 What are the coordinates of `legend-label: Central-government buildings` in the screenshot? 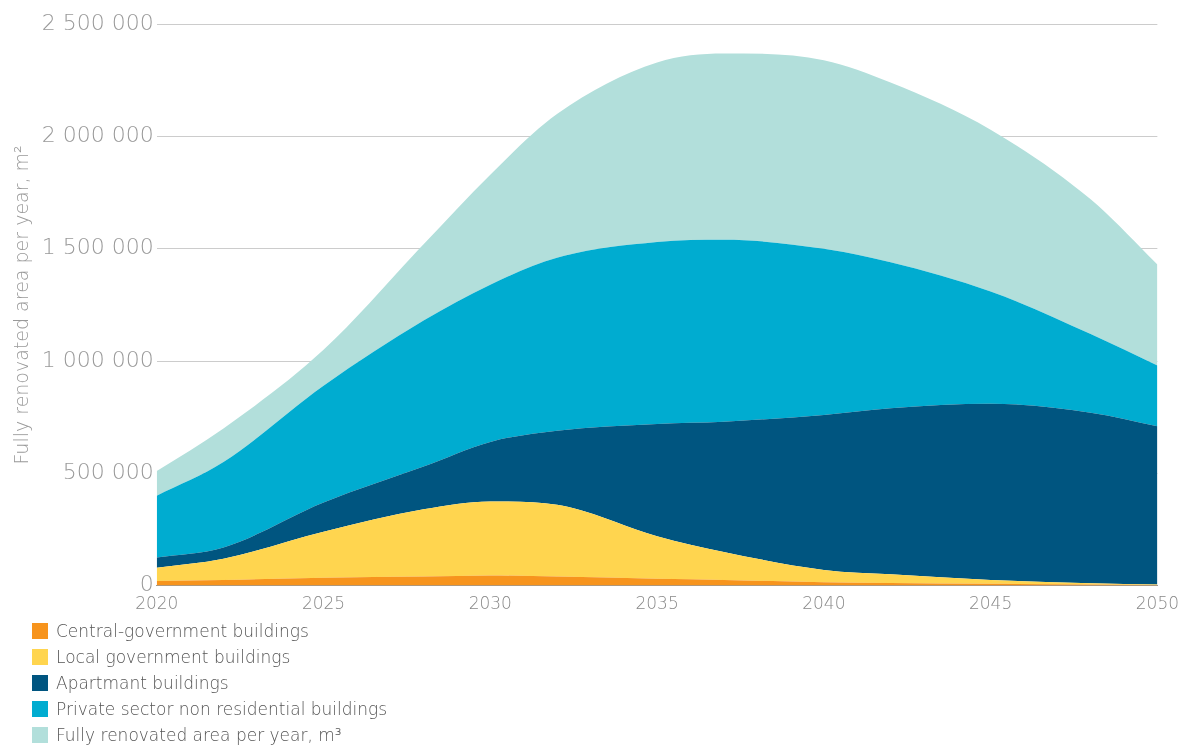 It's located at (182, 631).